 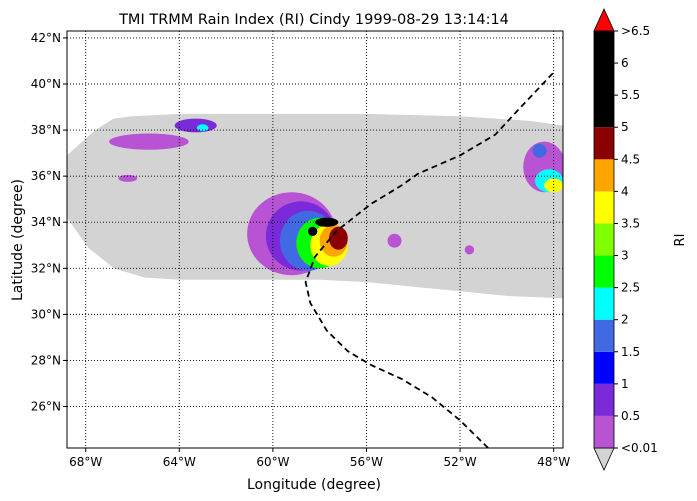 What do you see at coordinates (630, 288) in the screenshot?
I see `colorbar-tick-label: 2.5` at bounding box center [630, 288].